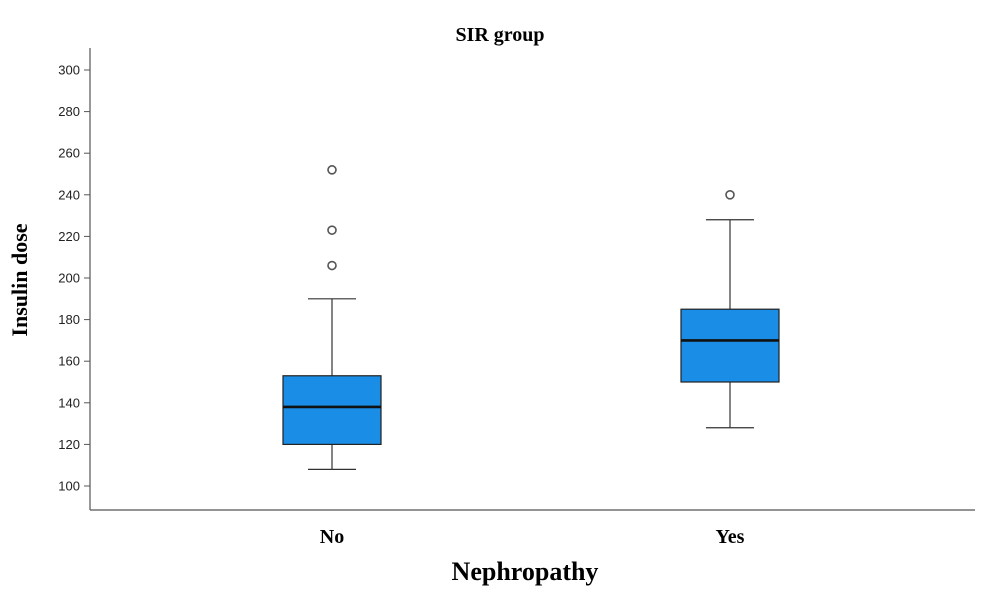 This screenshot has height=600, width=1000. Describe the element at coordinates (69, 361) in the screenshot. I see `y-tick-label: 160` at that location.